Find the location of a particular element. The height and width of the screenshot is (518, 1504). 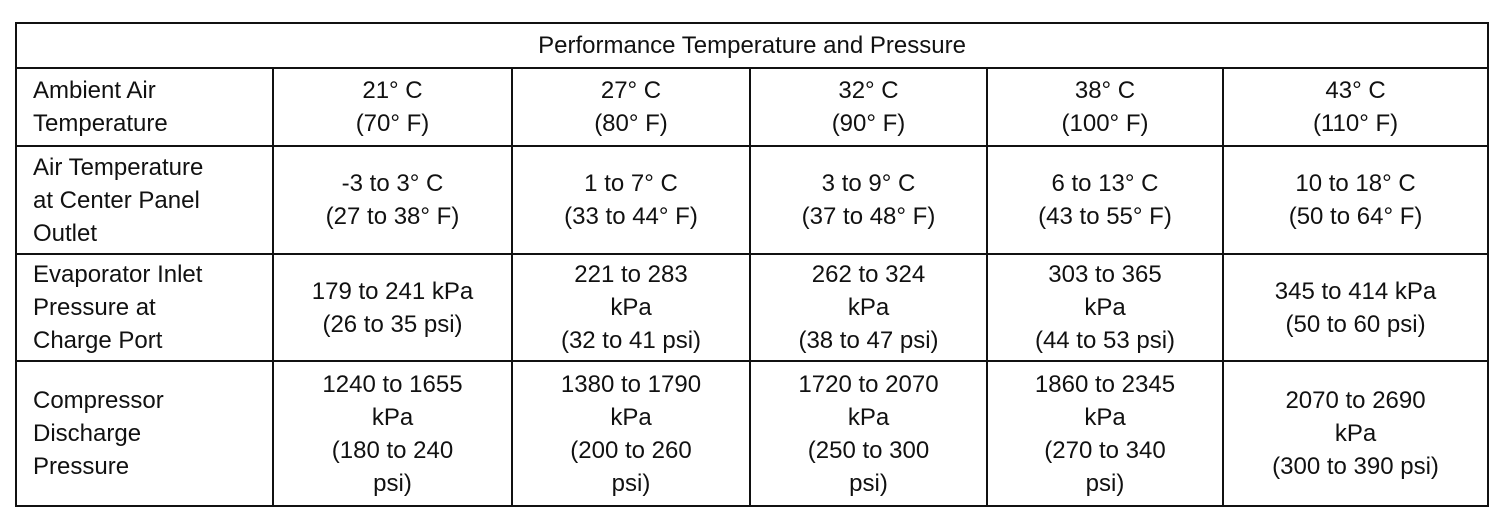

table-cell: -3 to 3° C (27 to 38° F) is located at coordinates (392, 200).